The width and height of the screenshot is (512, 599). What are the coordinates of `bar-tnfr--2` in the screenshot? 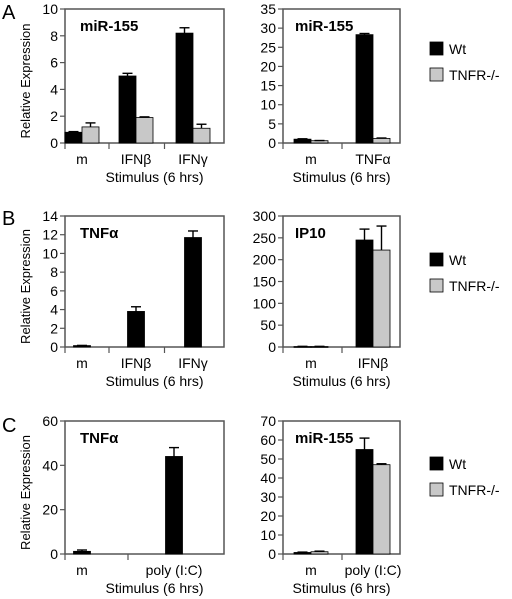 It's located at (201, 135).